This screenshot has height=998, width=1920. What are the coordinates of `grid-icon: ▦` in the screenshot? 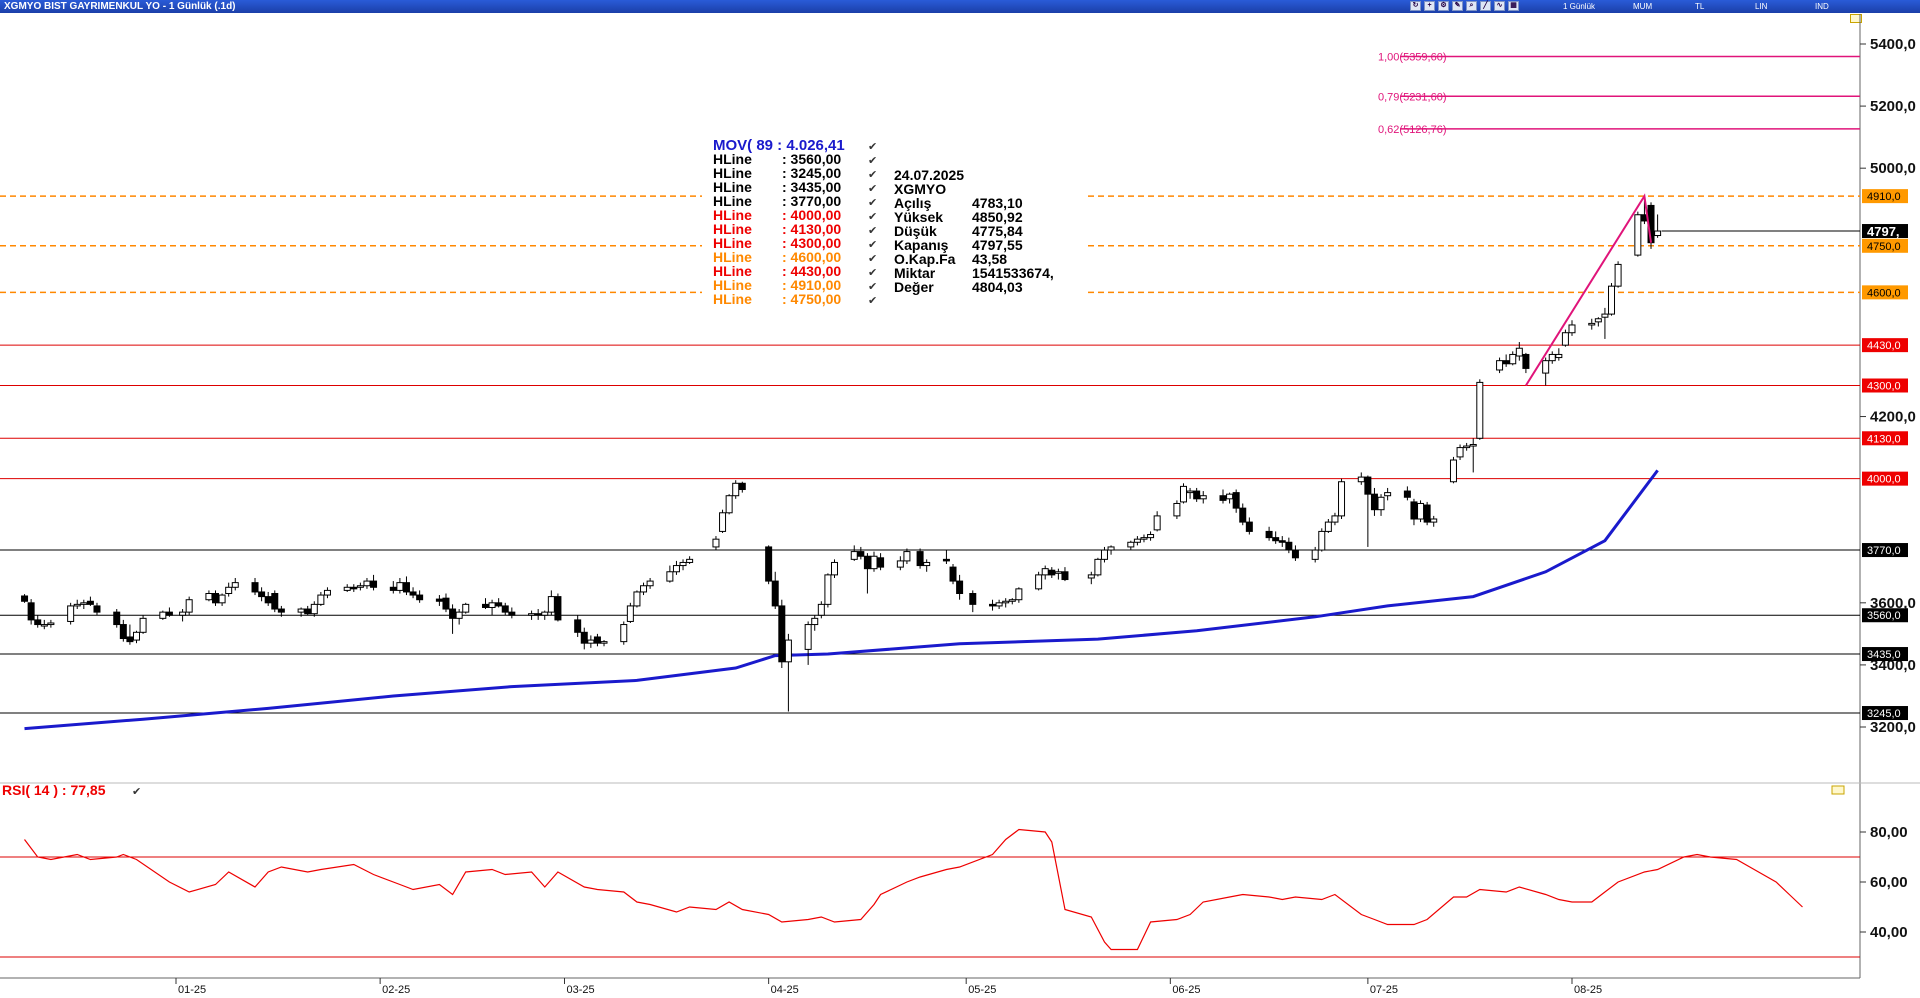 It's located at (1513, 6).